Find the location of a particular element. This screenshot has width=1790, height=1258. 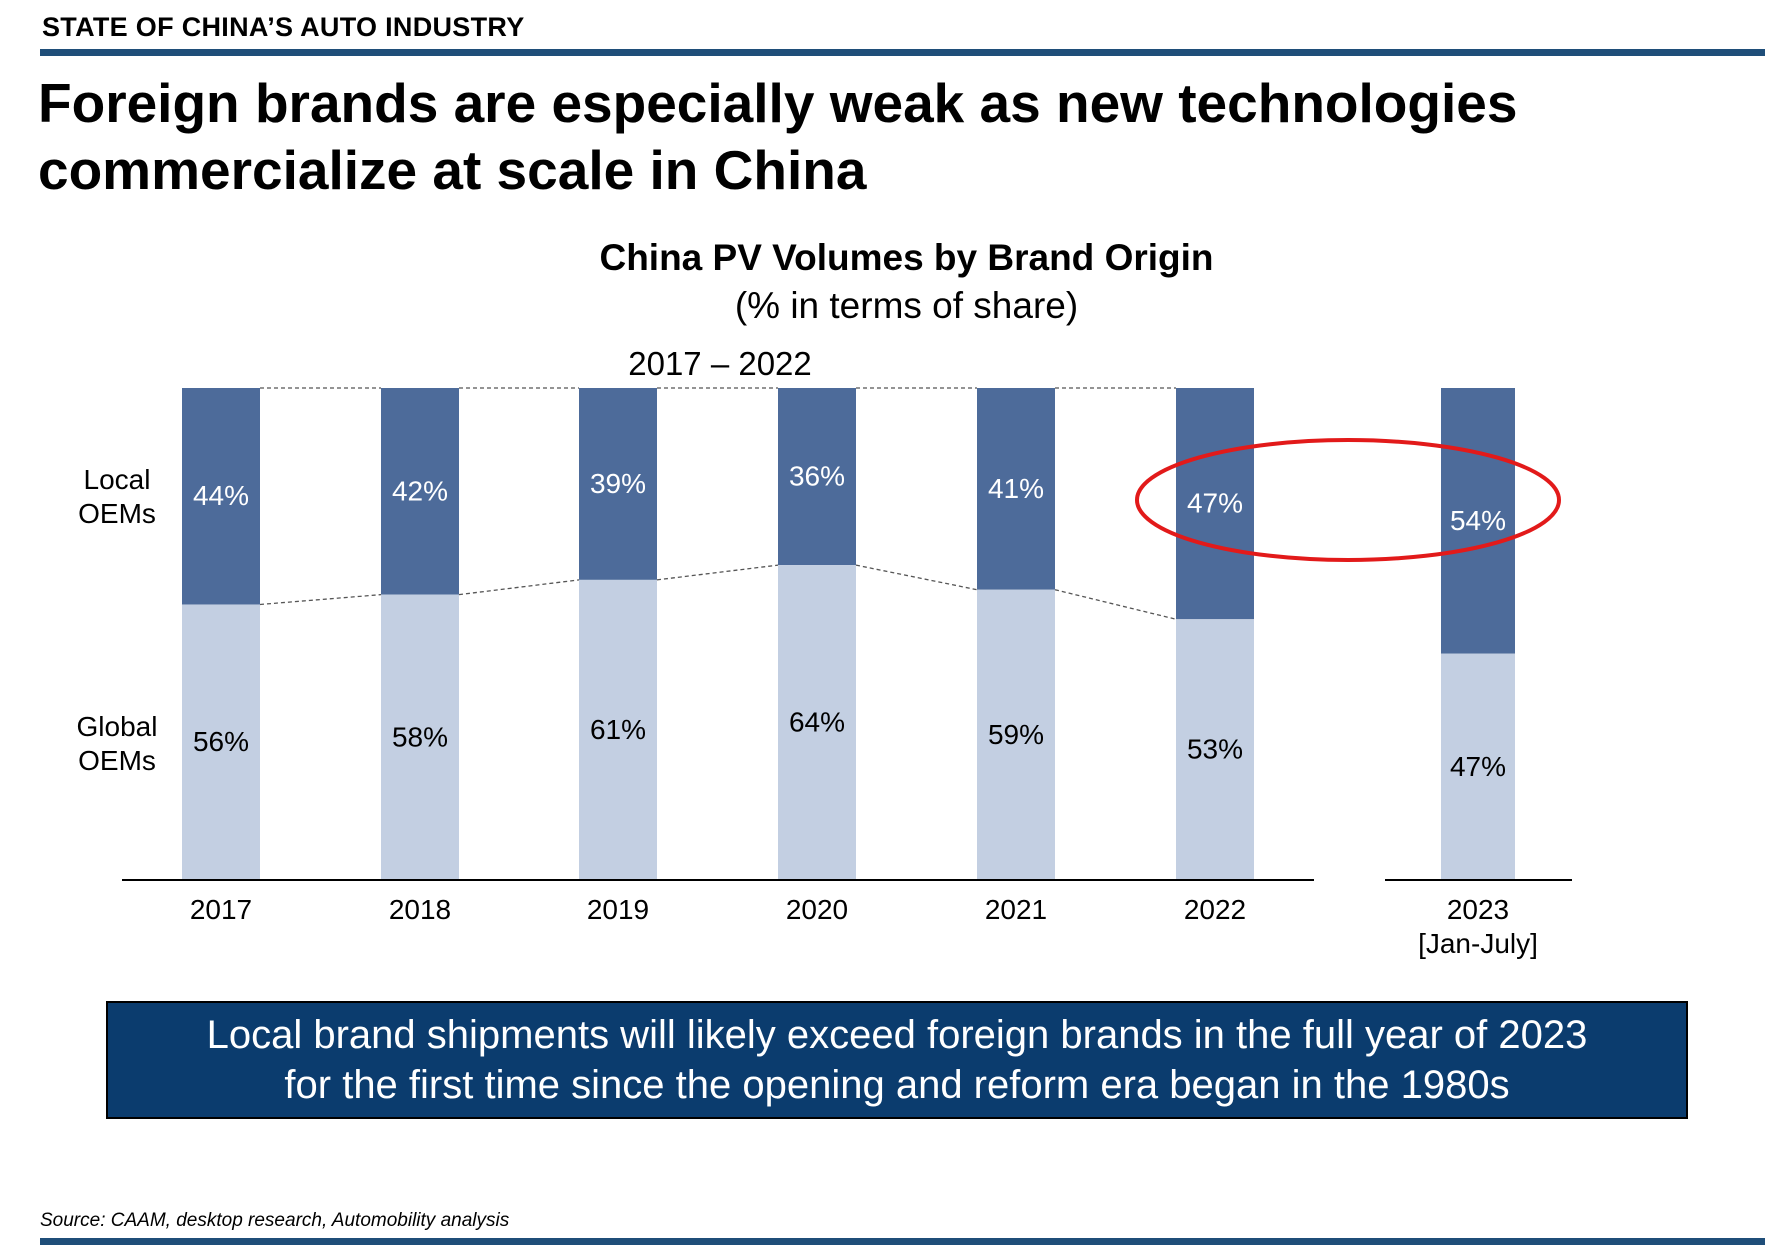

bar-local-2020 is located at coordinates (817, 477).